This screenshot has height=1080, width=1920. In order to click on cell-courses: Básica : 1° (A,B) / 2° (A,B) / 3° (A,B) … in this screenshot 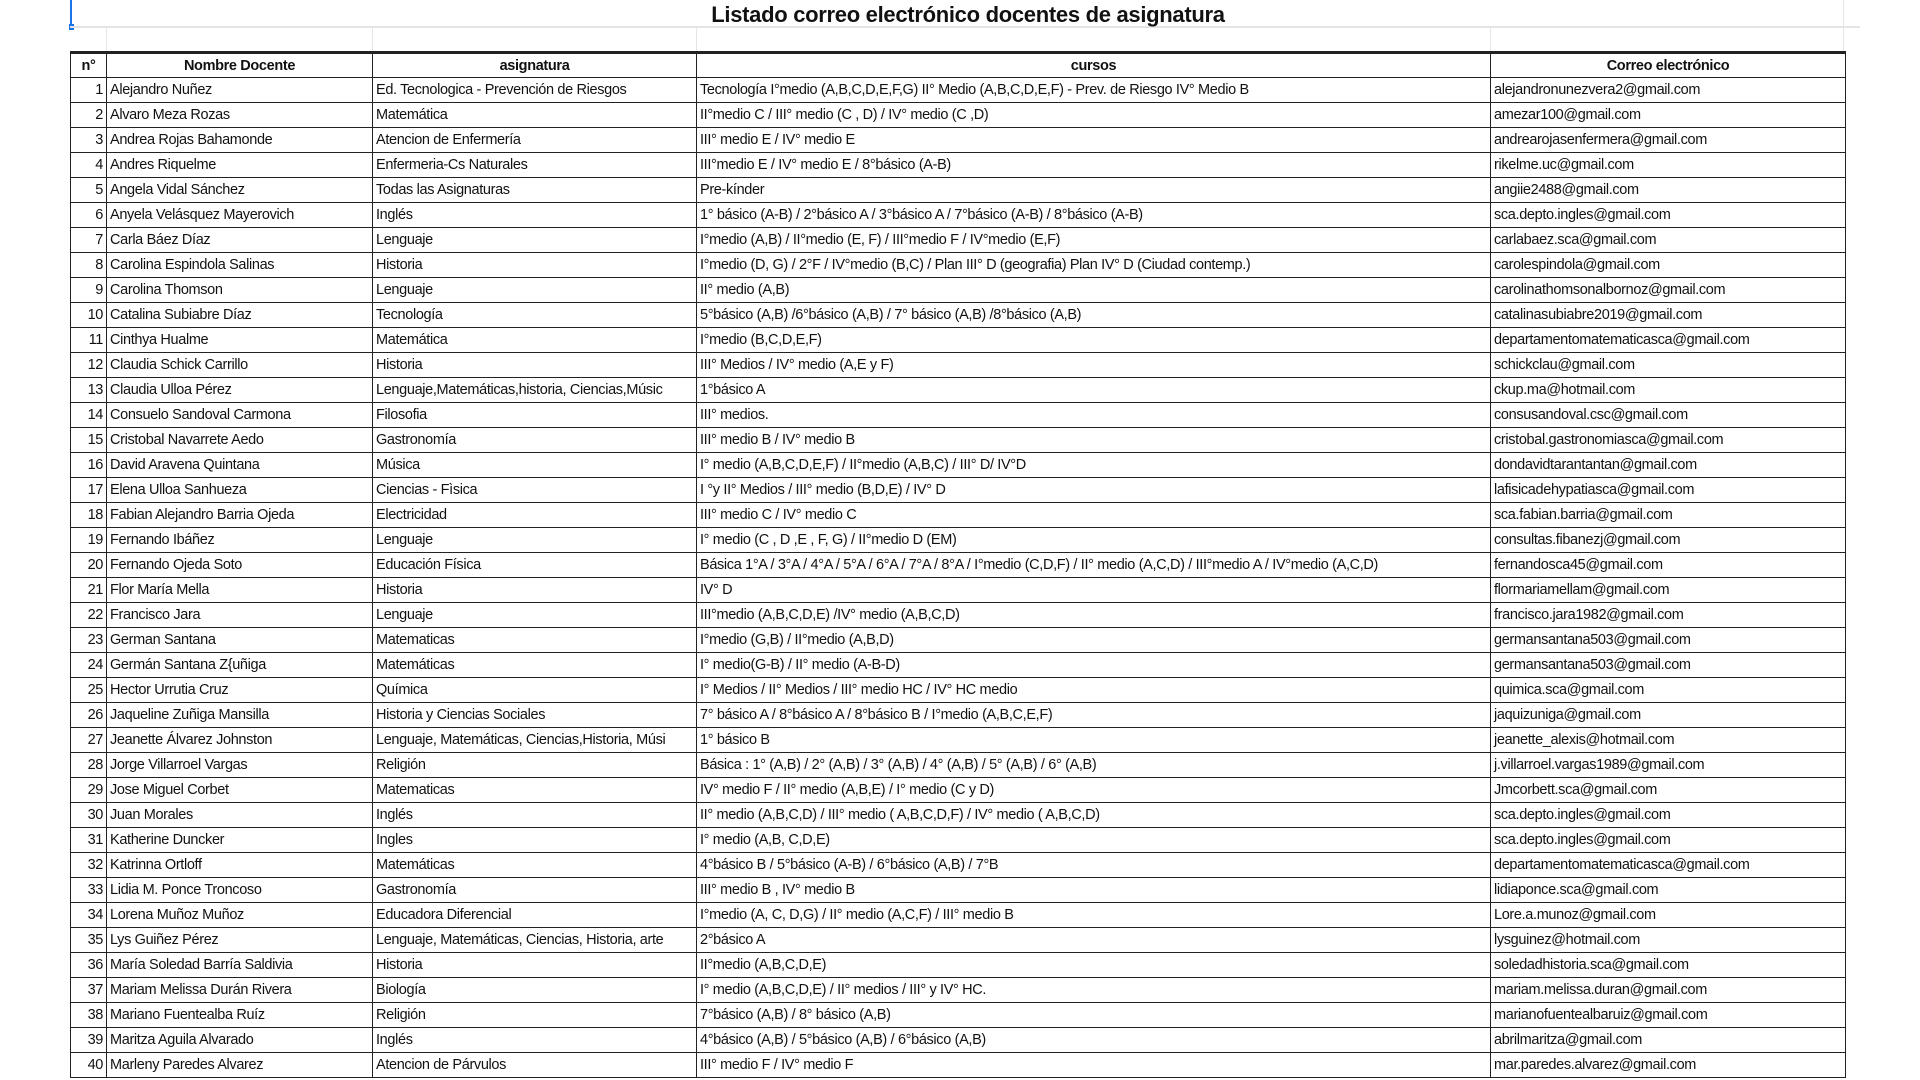, I will do `click(1093, 765)`.